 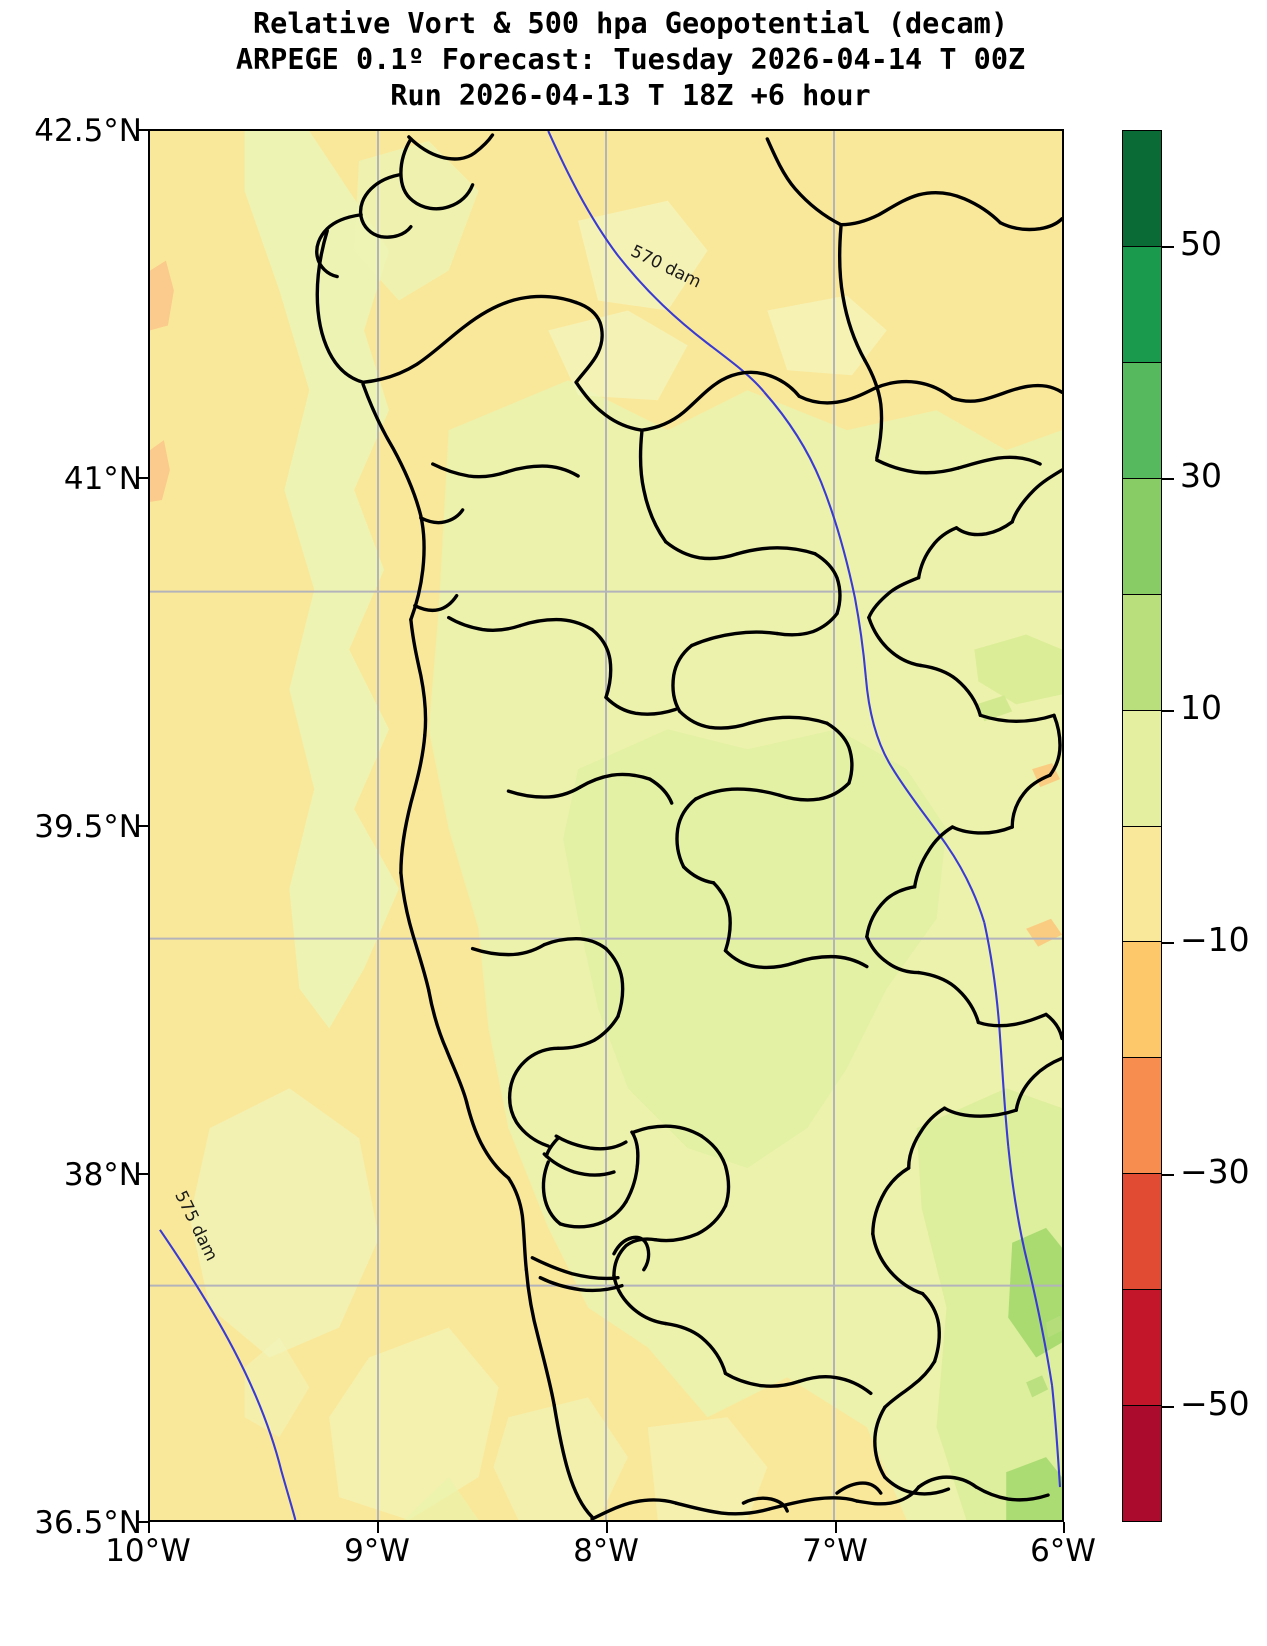 I want to click on xtick-text: 8°W, so click(x=606, y=1551).